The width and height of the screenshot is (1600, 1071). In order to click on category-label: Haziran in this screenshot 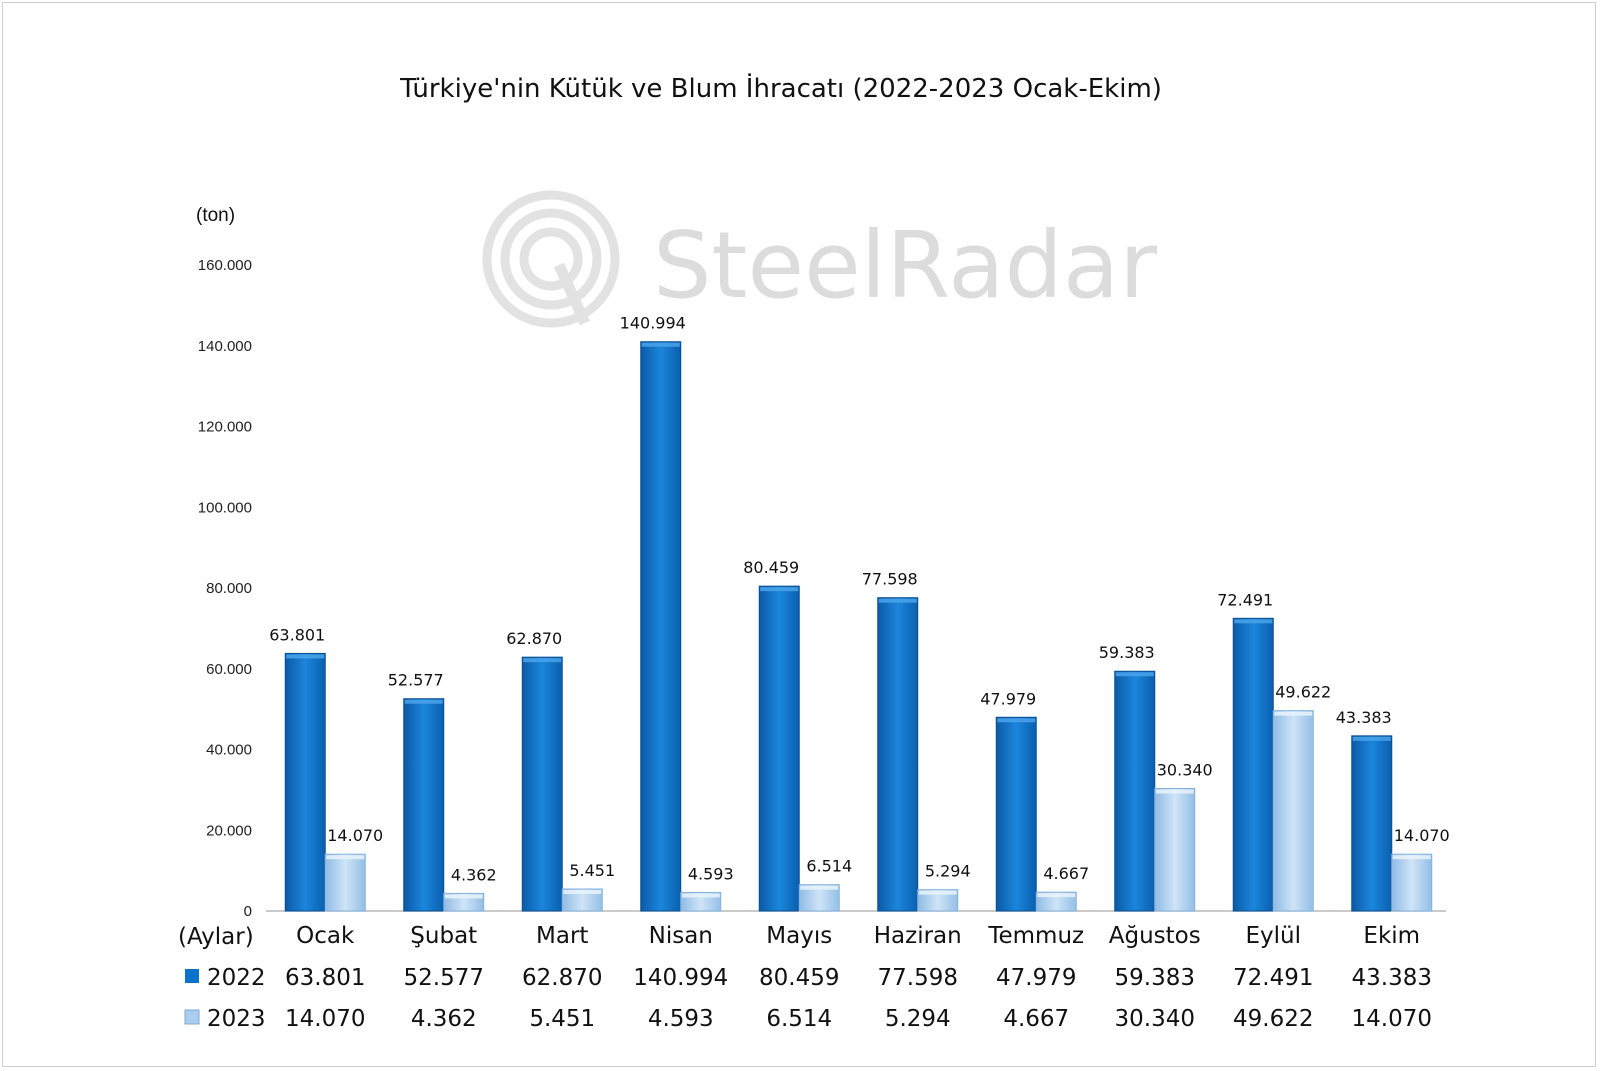, I will do `click(918, 936)`.